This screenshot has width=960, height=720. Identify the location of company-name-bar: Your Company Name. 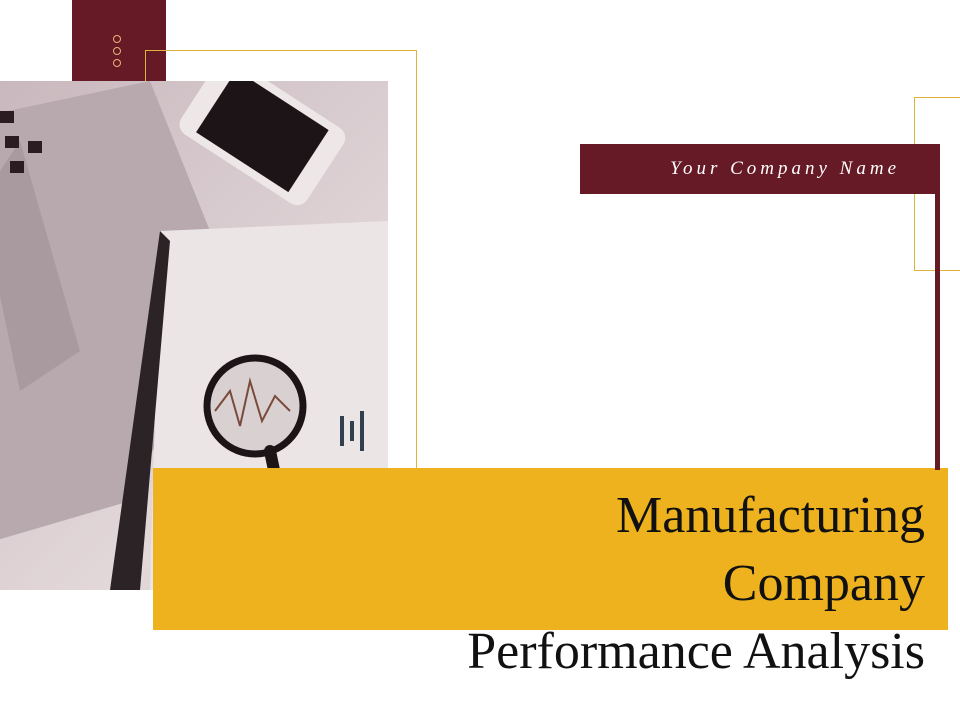
(760, 169).